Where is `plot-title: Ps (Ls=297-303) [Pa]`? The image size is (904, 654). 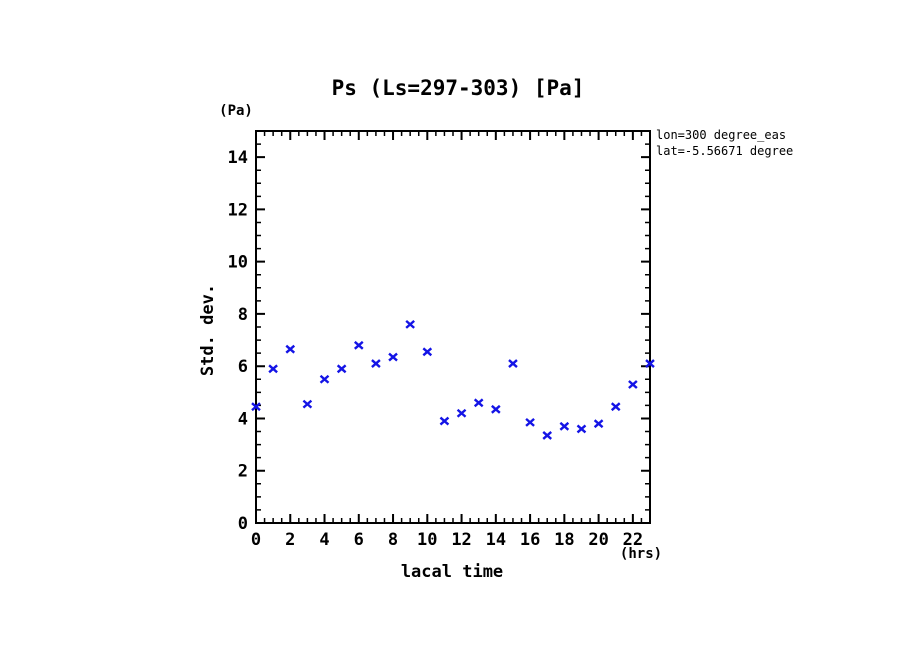
plot-title: Ps (Ls=297-303) [Pa] is located at coordinates (458, 88).